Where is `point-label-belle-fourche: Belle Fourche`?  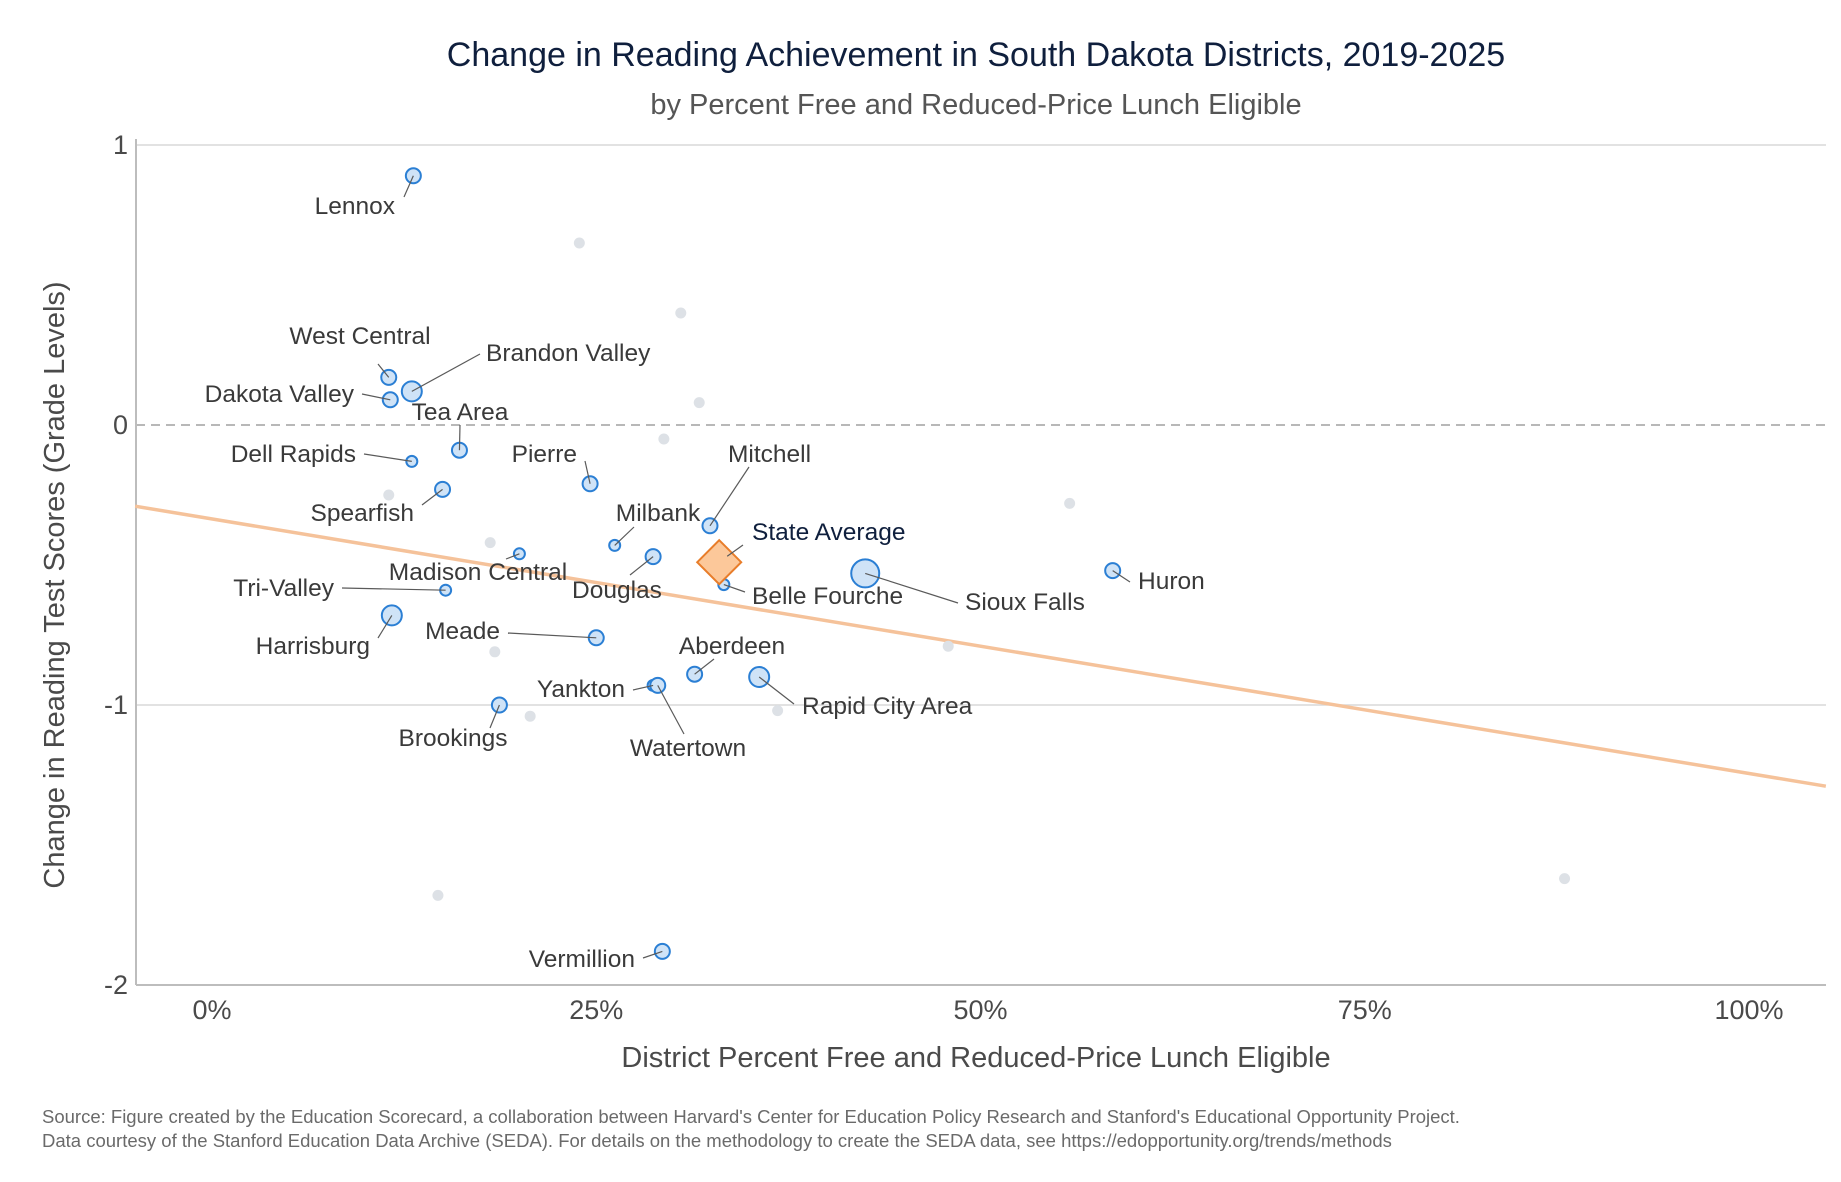 point-label-belle-fourche: Belle Fourche is located at coordinates (827, 596).